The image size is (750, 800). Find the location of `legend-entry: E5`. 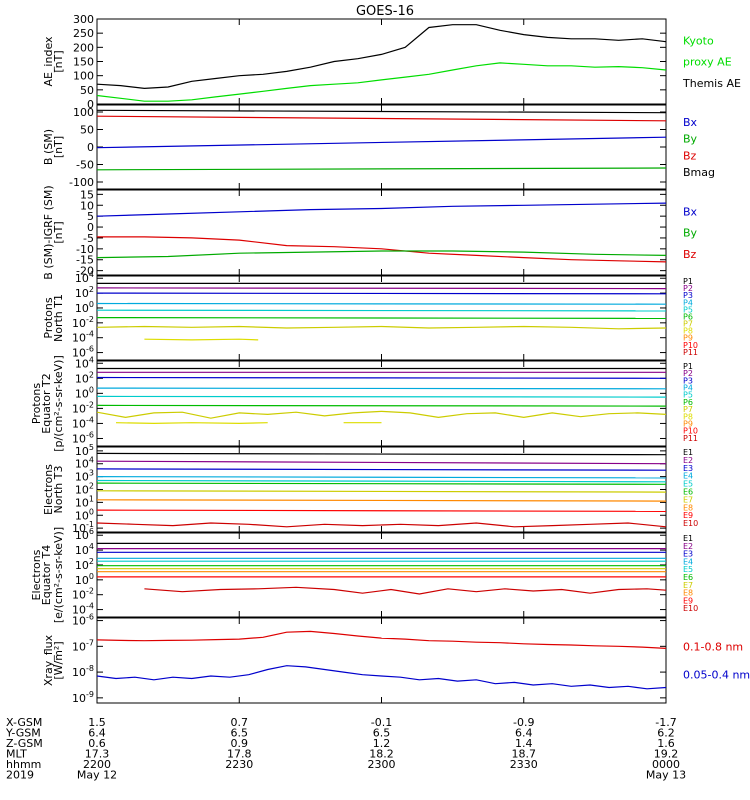

legend-entry: E5 is located at coordinates (688, 569).